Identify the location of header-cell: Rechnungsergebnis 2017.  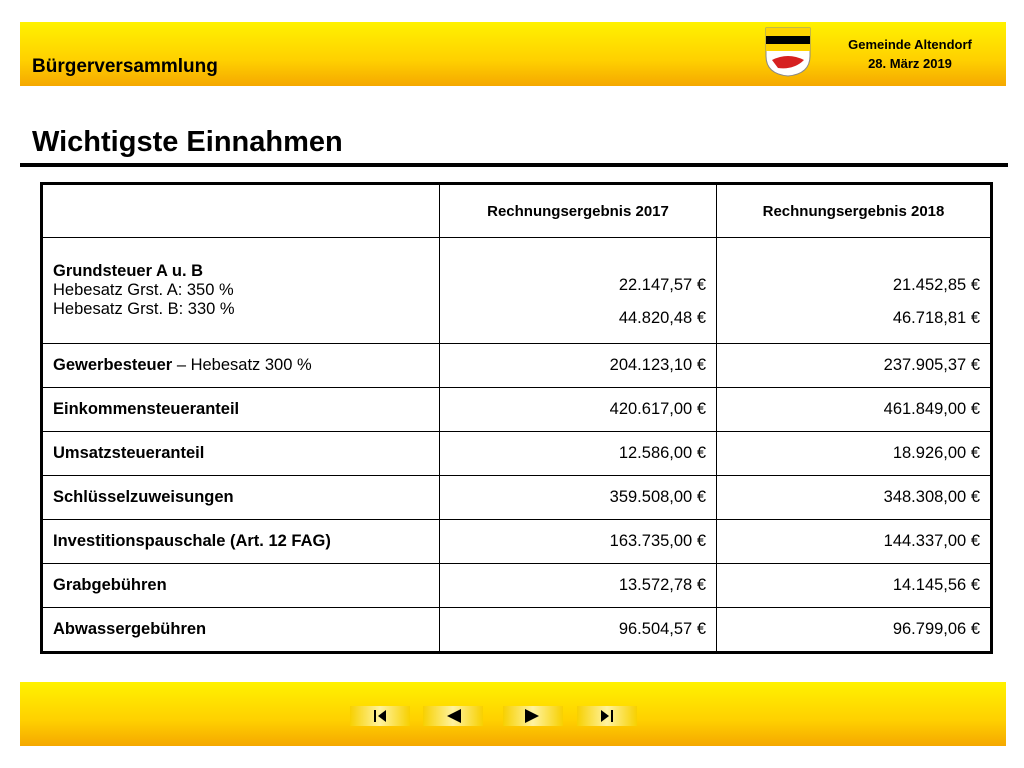
(578, 210).